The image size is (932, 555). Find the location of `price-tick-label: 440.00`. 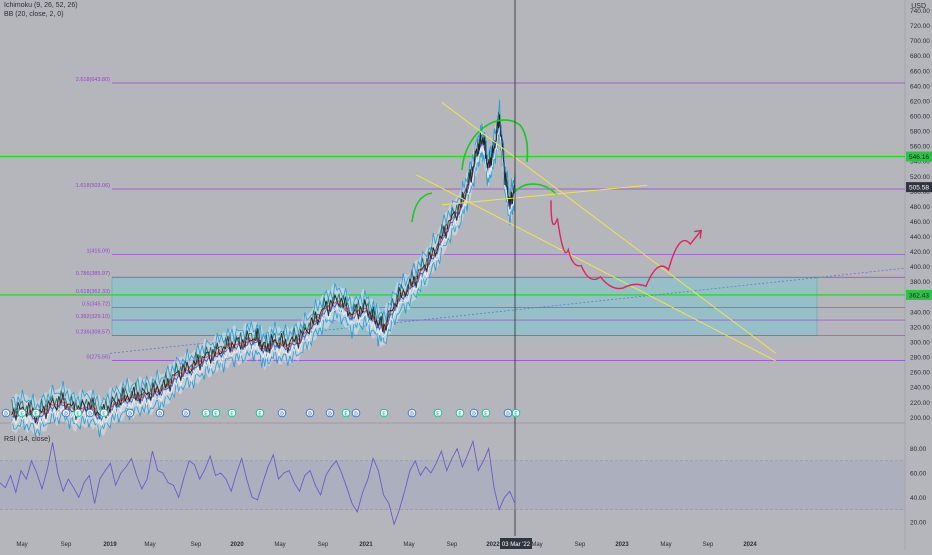

price-tick-label: 440.00 is located at coordinates (920, 237).